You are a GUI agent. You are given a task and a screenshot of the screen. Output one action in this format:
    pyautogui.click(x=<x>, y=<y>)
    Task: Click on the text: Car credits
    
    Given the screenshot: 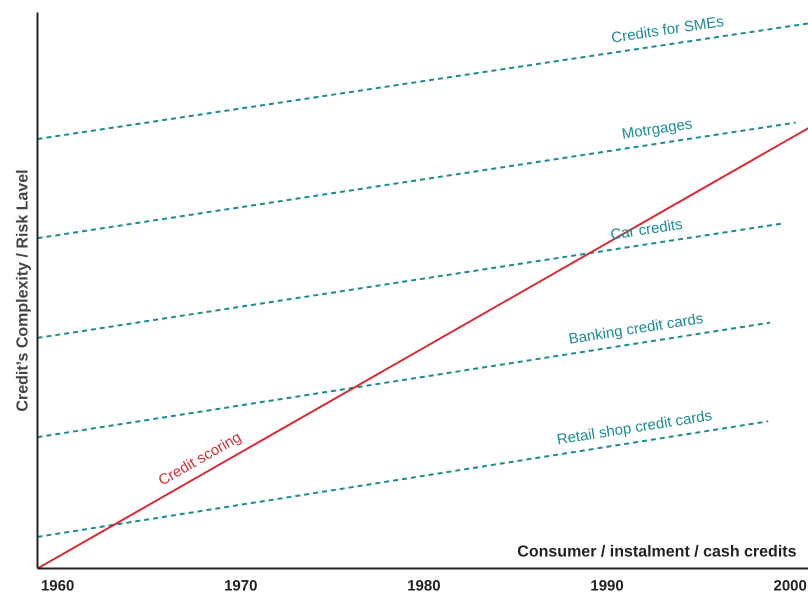 What is the action you would take?
    pyautogui.click(x=646, y=230)
    